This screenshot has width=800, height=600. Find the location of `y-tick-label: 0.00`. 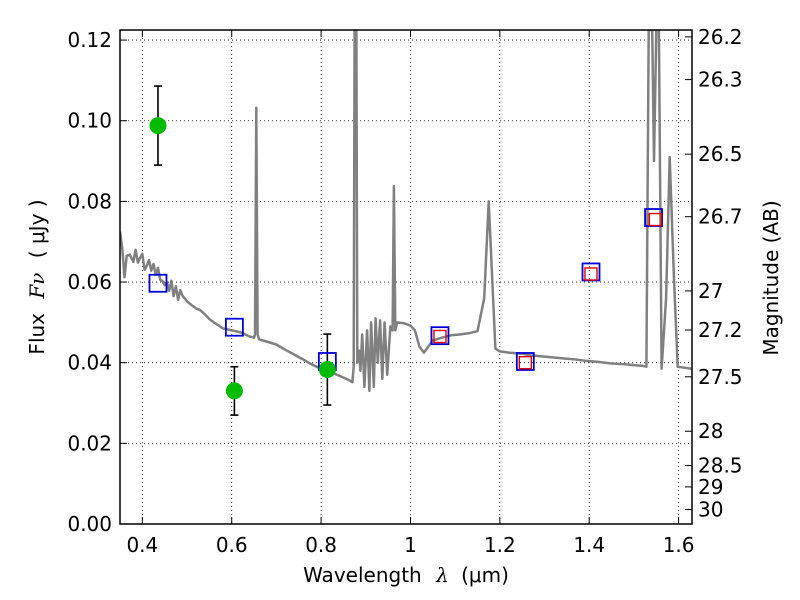

y-tick-label: 0.00 is located at coordinates (89, 524).